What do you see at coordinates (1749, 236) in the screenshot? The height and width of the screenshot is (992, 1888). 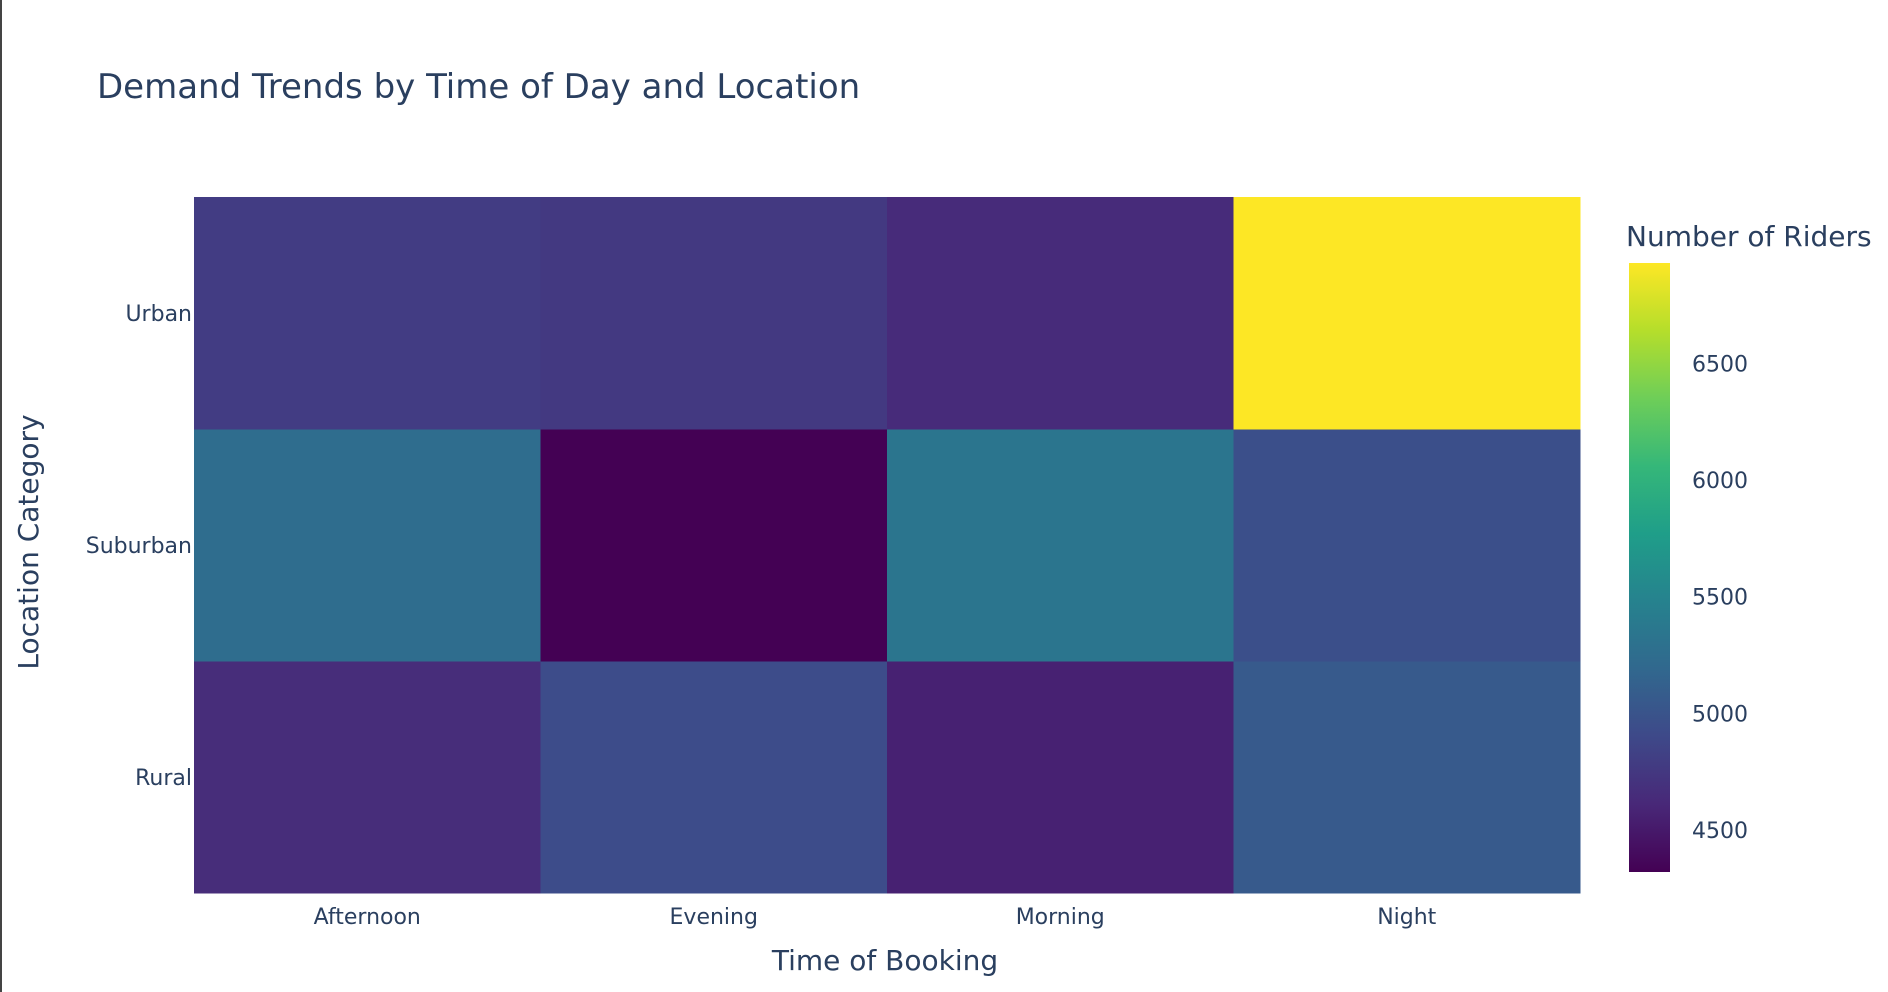 I see `colorbar-title: Number of Riders` at bounding box center [1749, 236].